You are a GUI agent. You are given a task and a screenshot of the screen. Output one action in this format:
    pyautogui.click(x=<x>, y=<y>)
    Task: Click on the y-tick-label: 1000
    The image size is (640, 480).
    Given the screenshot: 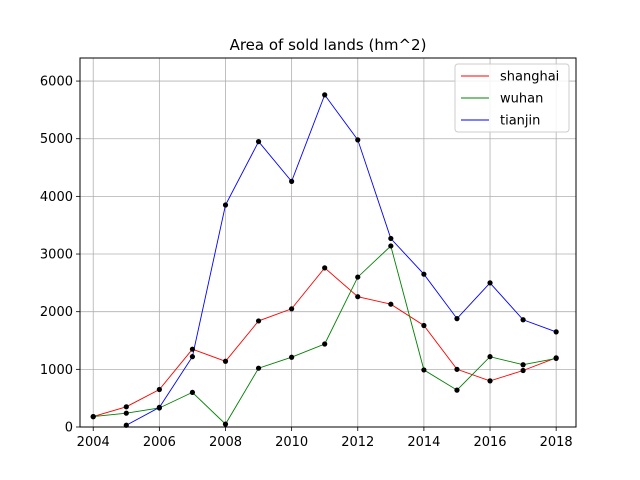 What is the action you would take?
    pyautogui.click(x=56, y=370)
    